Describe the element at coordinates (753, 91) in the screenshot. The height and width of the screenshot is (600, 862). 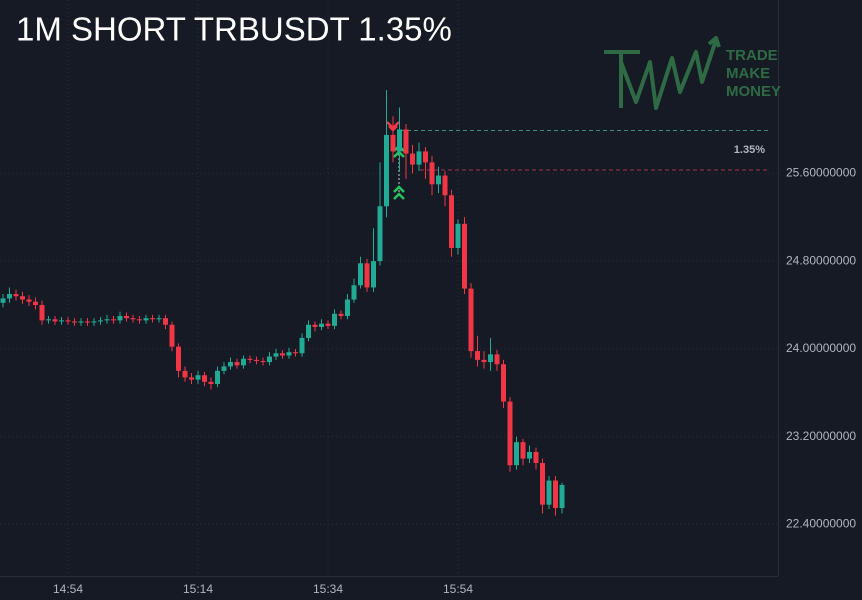
I see `logo-text: MONEY` at that location.